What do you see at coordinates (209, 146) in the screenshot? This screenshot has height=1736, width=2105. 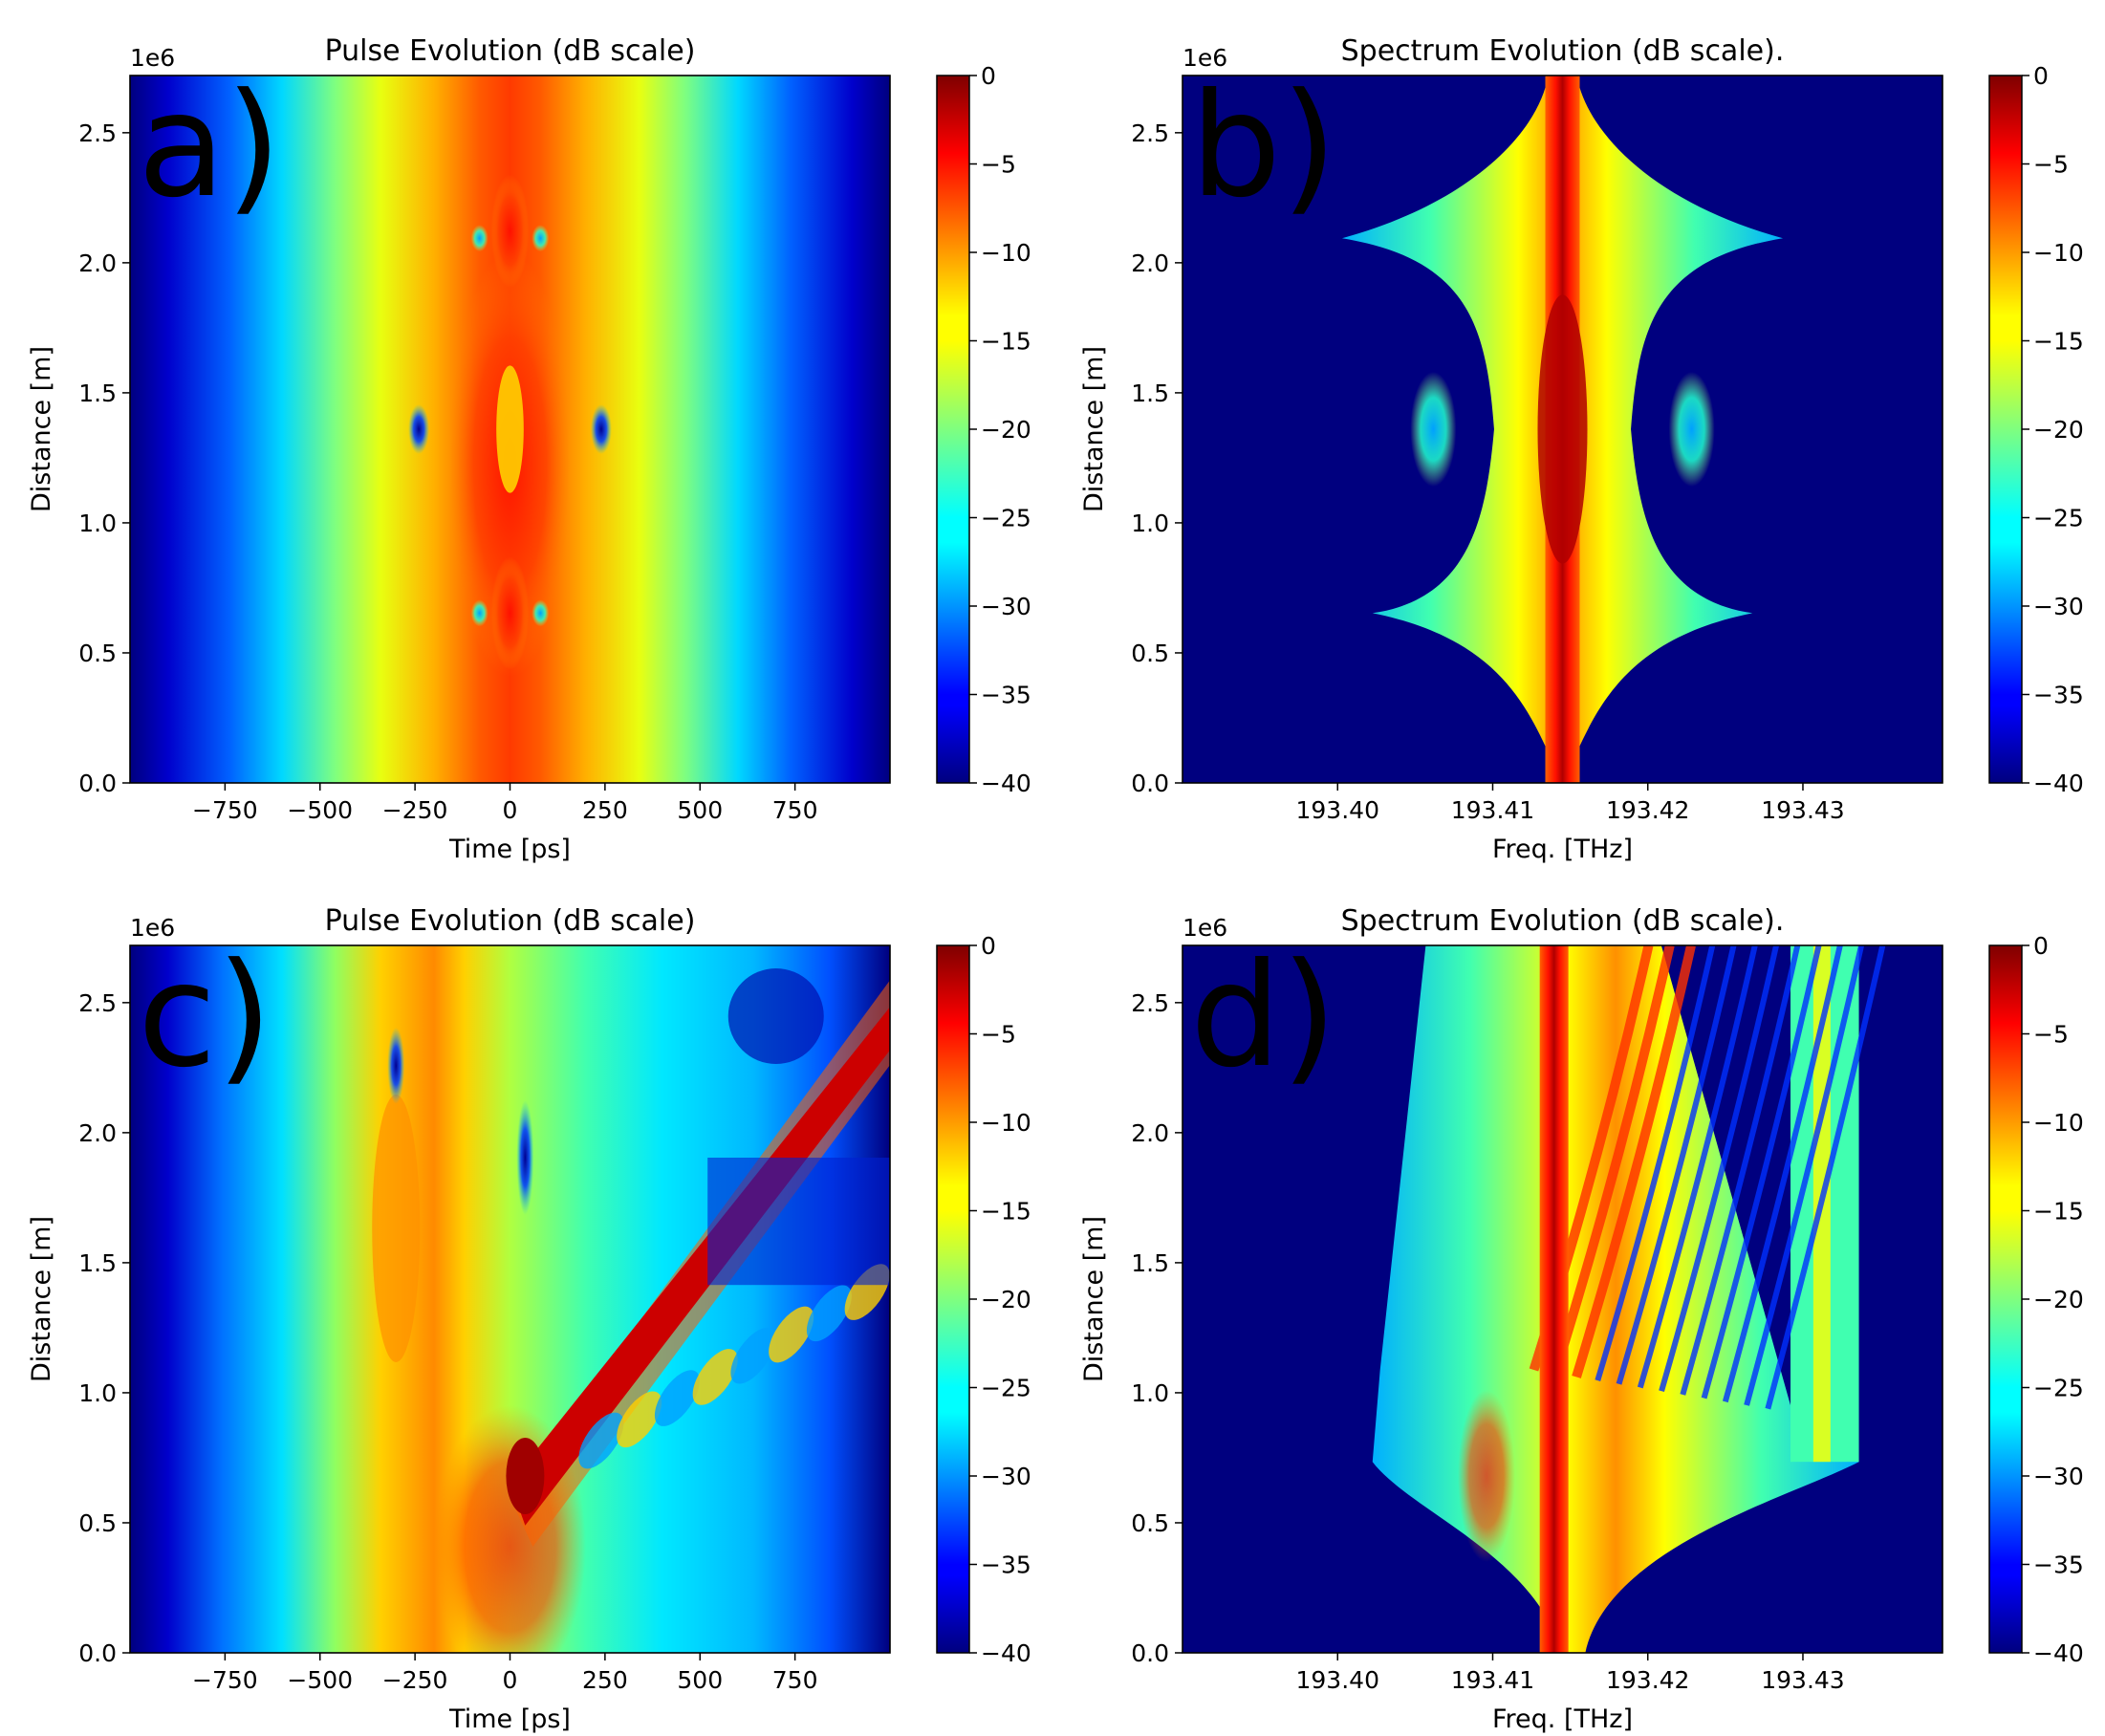 I see `panel-label: a)` at bounding box center [209, 146].